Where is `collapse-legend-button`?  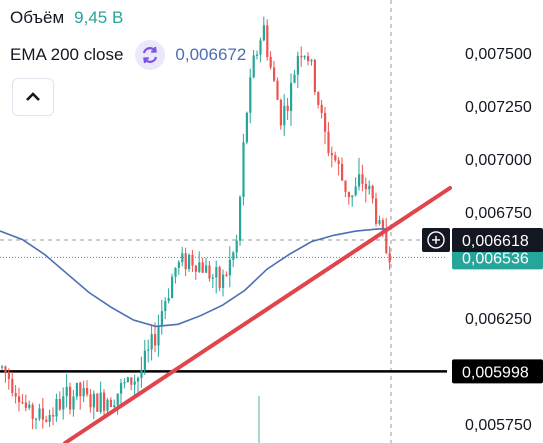 collapse-legend-button is located at coordinates (33, 97).